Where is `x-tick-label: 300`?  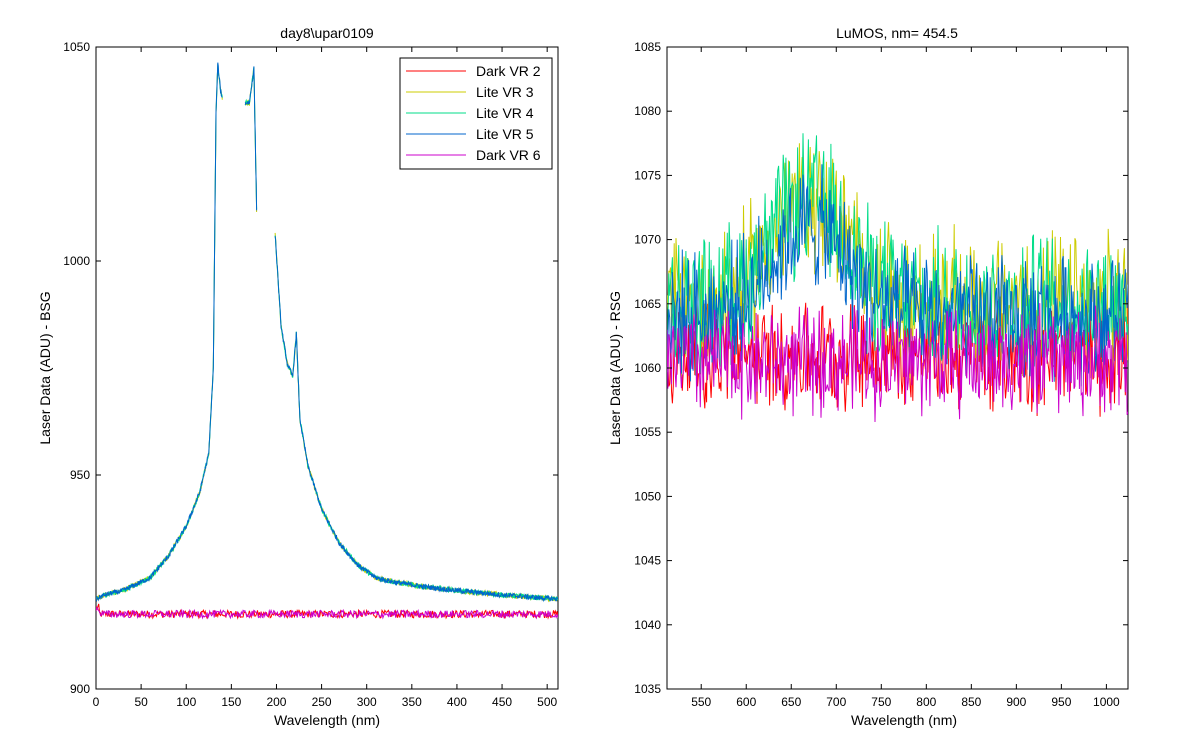 x-tick-label: 300 is located at coordinates (367, 702).